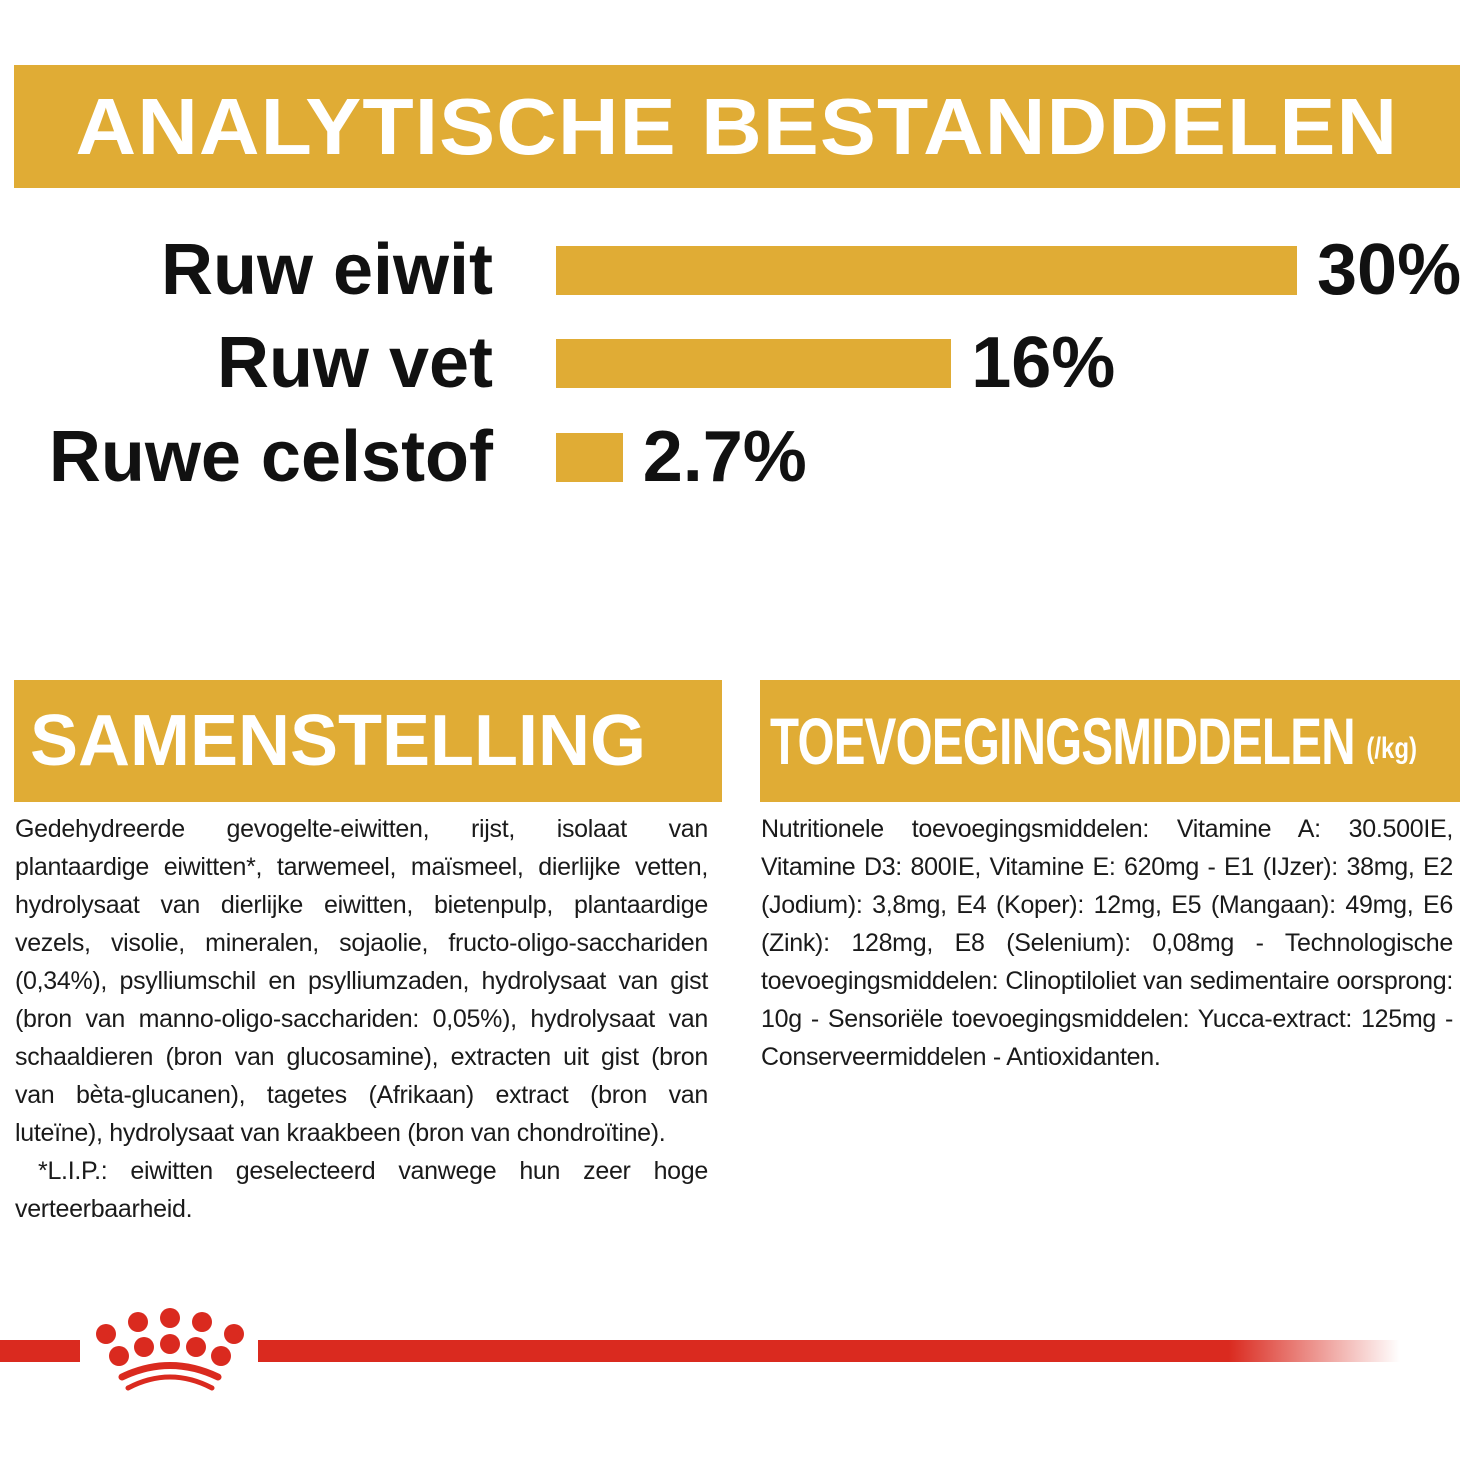  I want to click on category-label: Ruw vet, so click(354, 363).